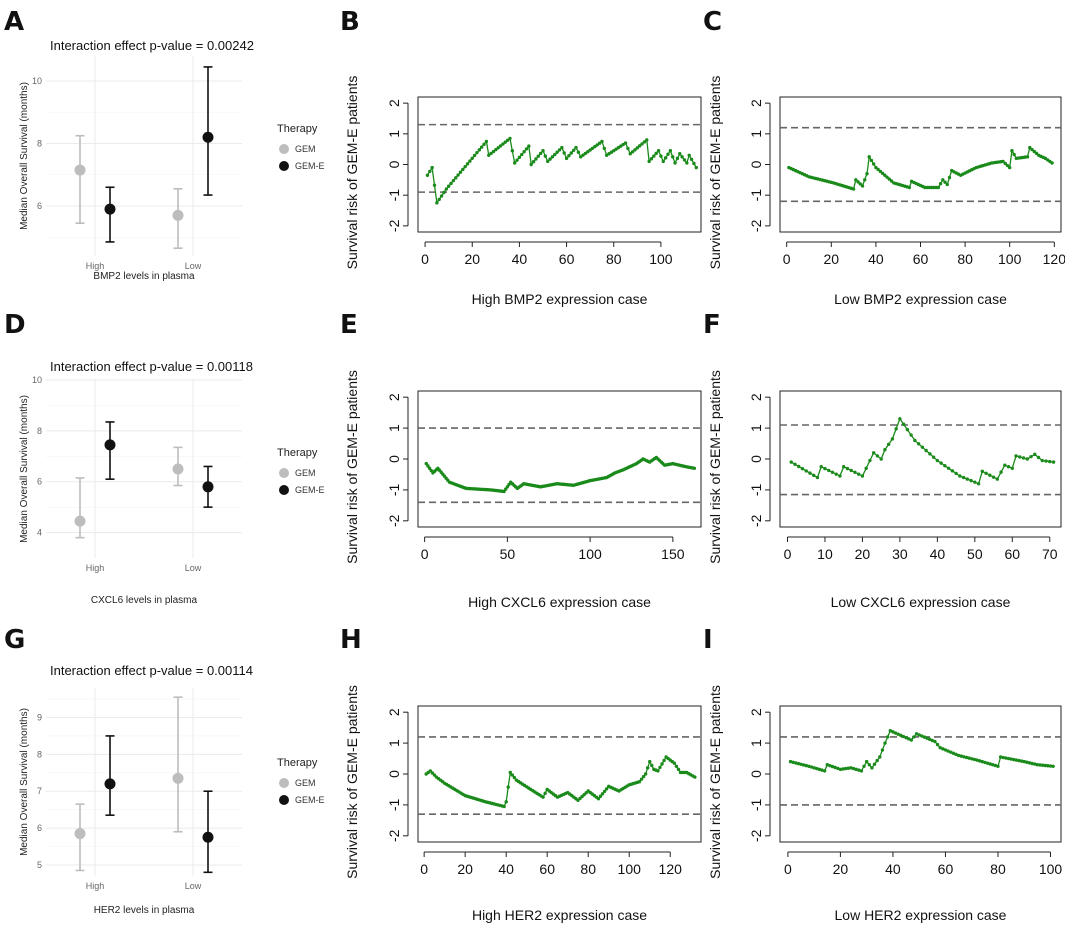 Image resolution: width=1065 pixels, height=925 pixels. I want to click on x-tick-label: 70, so click(1050, 554).